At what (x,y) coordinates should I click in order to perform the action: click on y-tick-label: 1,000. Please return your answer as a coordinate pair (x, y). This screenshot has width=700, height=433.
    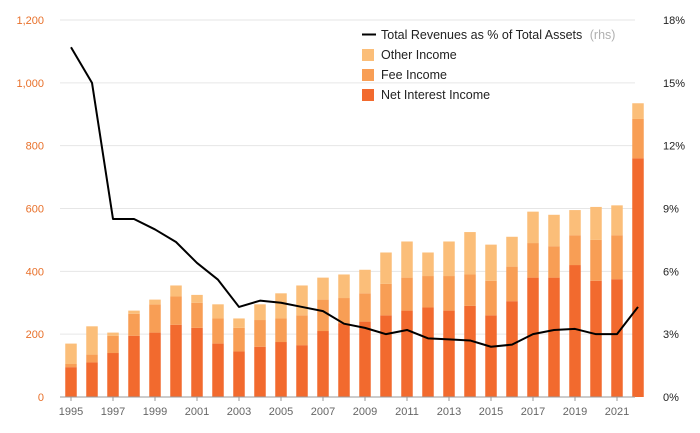
    Looking at the image, I should click on (30, 84).